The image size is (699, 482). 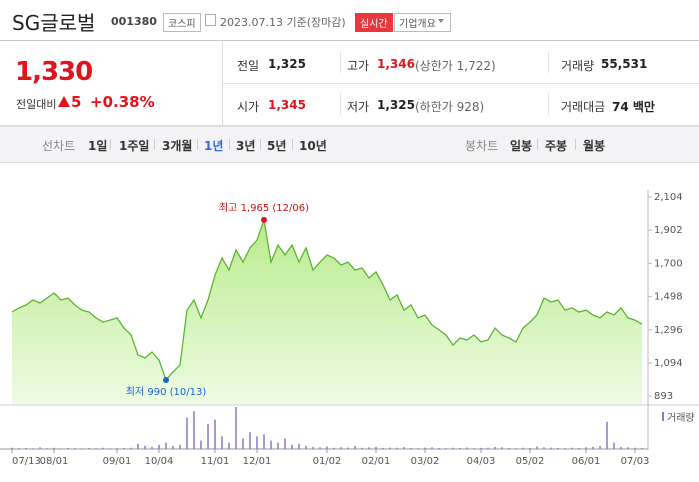 What do you see at coordinates (283, 22) in the screenshot?
I see `date: 2023.07.13 기준(장마감)` at bounding box center [283, 22].